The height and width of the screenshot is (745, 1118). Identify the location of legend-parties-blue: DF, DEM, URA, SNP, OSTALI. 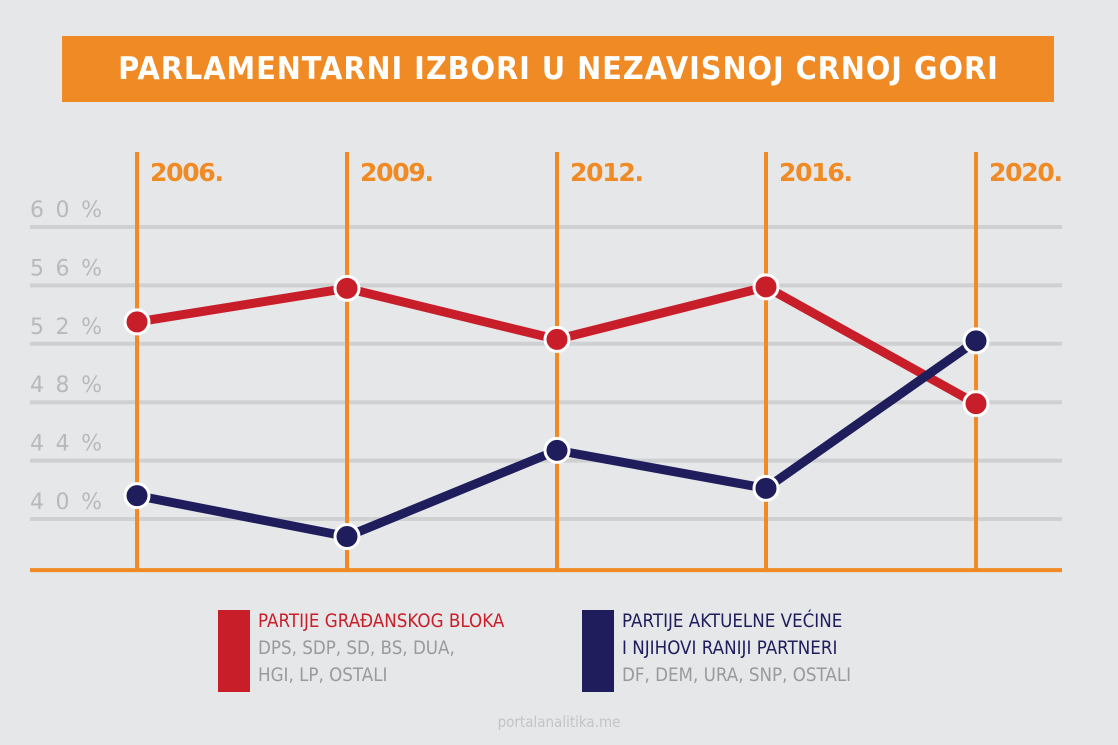
(737, 675).